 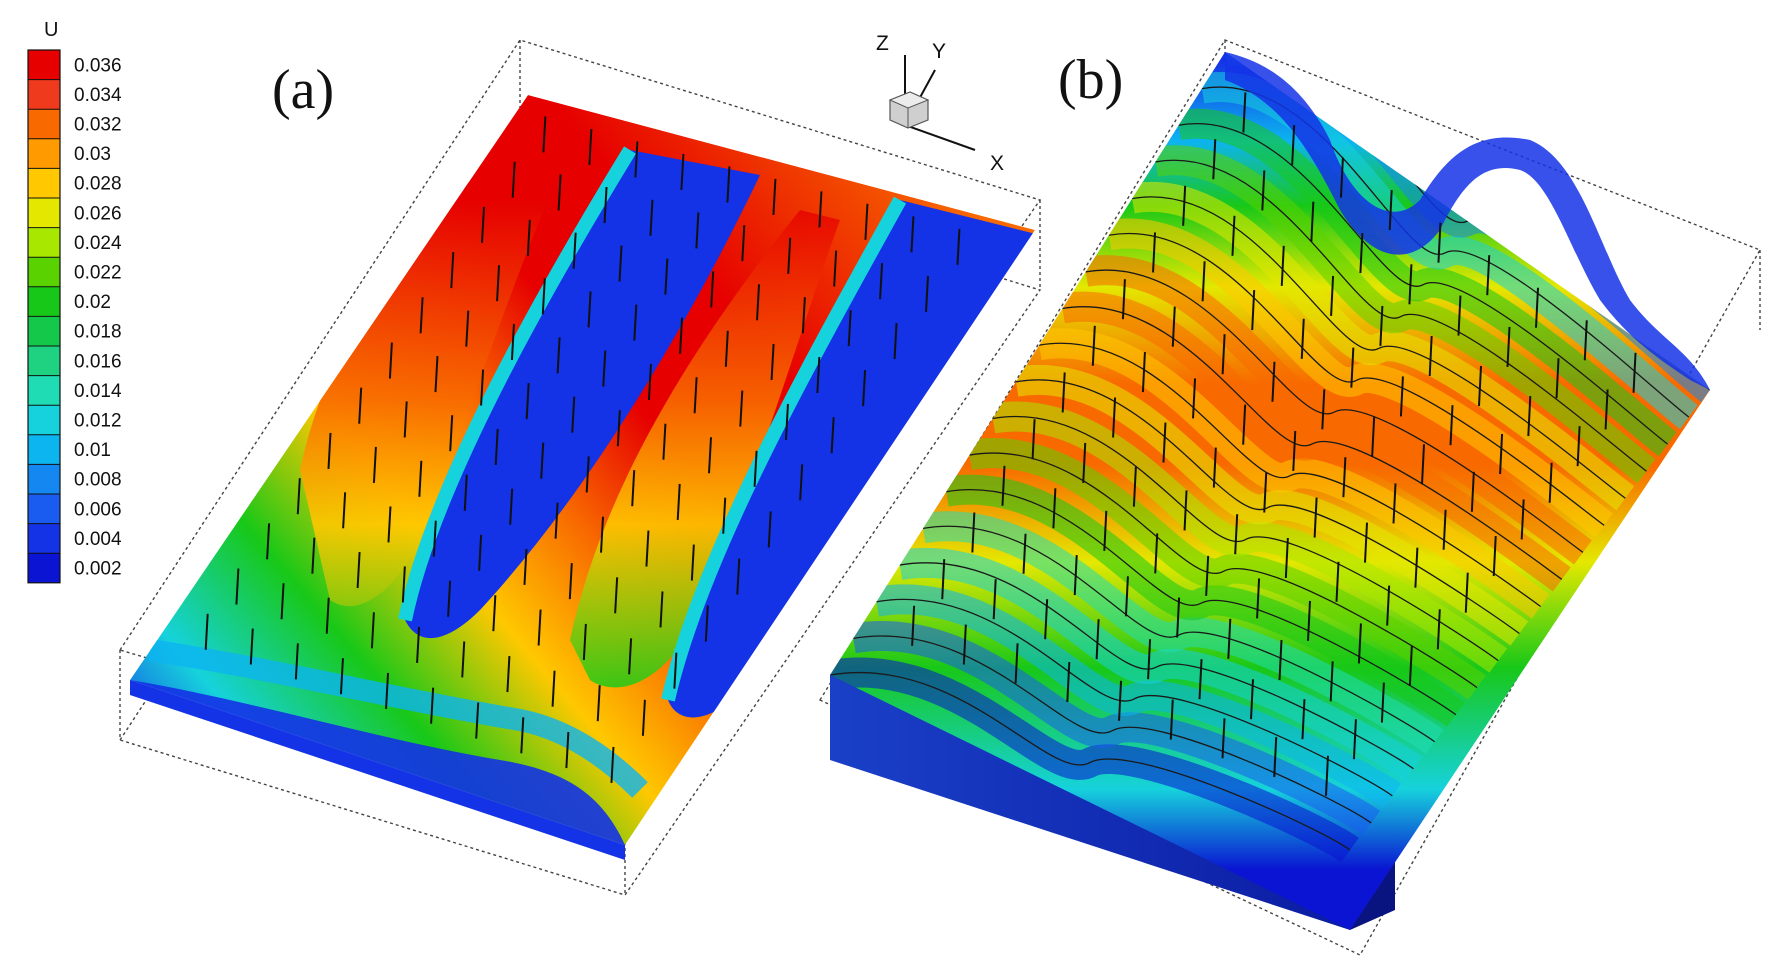 What do you see at coordinates (98, 569) in the screenshot?
I see `legend-tick-label: 0.002` at bounding box center [98, 569].